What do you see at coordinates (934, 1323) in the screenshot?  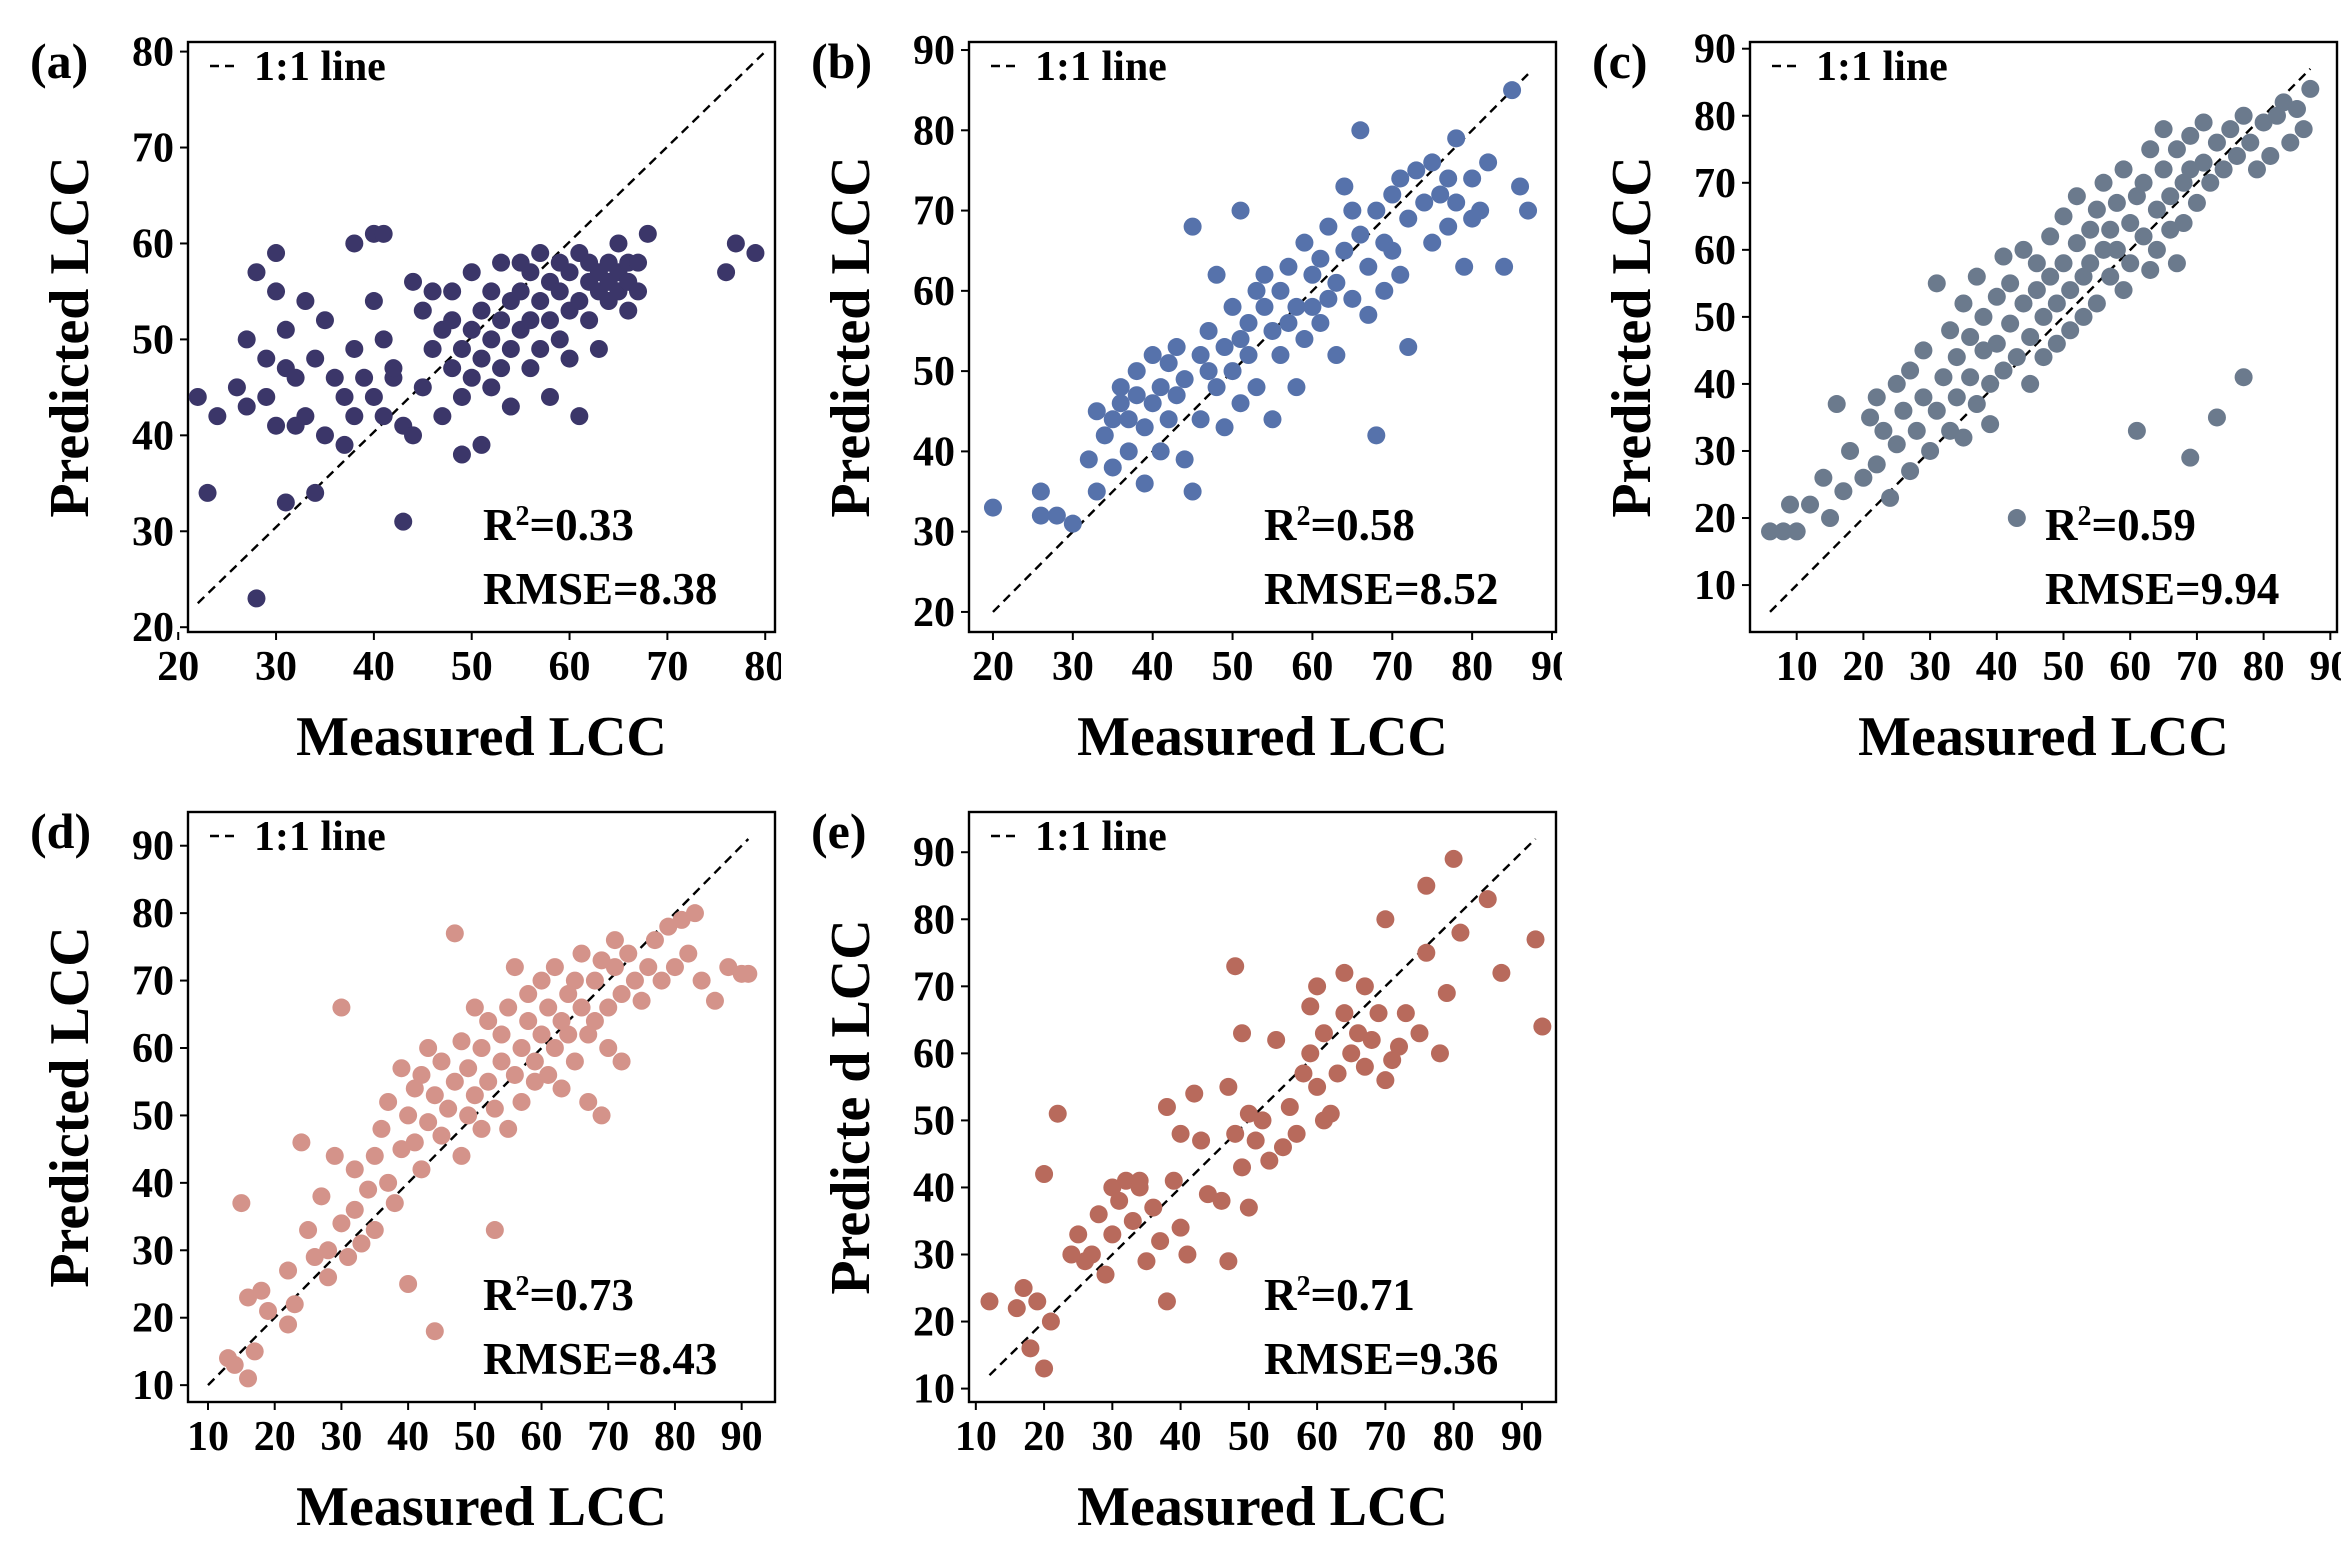 I see `y-tick-label: 20` at bounding box center [934, 1323].